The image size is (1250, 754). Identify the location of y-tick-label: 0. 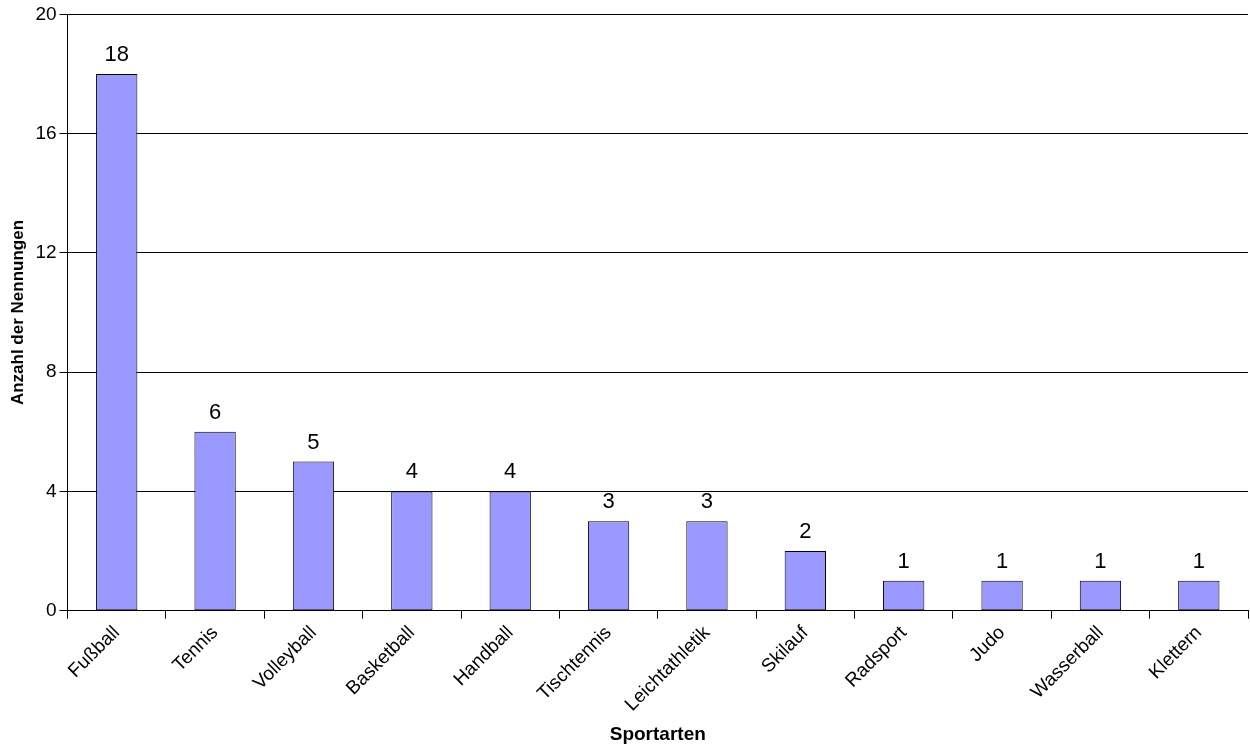
(51, 609).